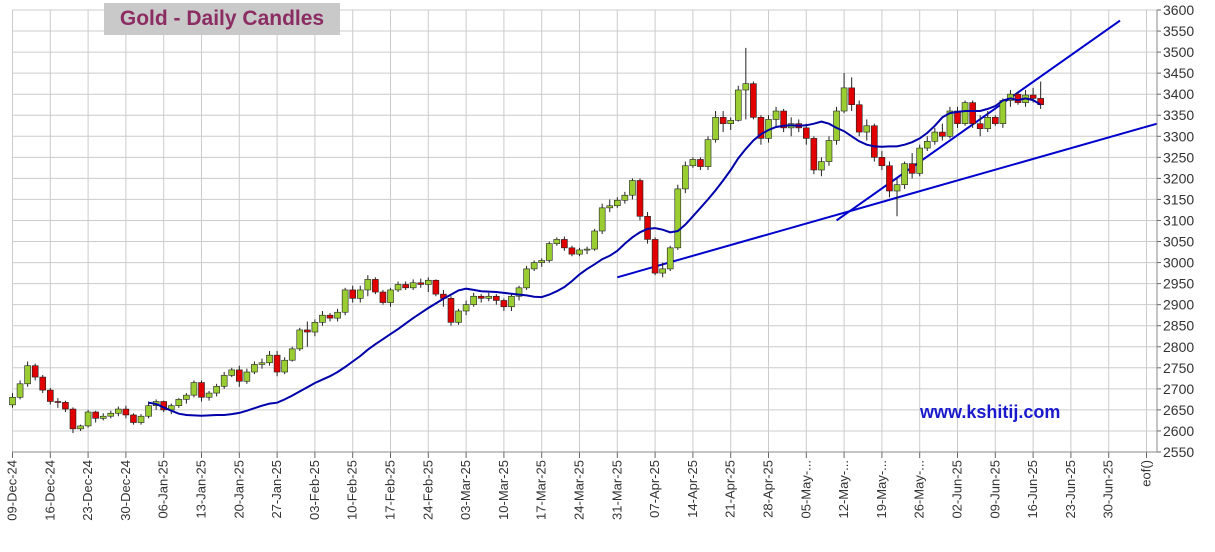 The width and height of the screenshot is (1215, 552). I want to click on y-tick-label: 3350, so click(1178, 115).